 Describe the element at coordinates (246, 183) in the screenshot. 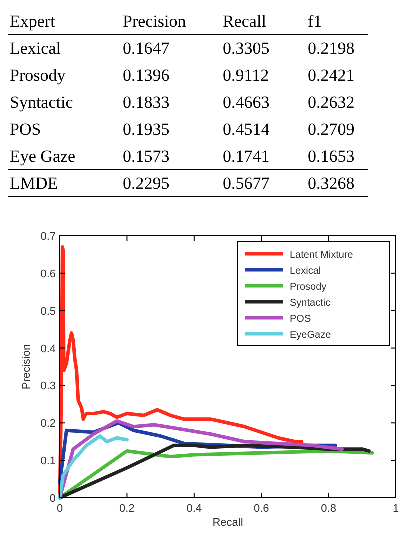

I see `data-label: 0.5677` at that location.